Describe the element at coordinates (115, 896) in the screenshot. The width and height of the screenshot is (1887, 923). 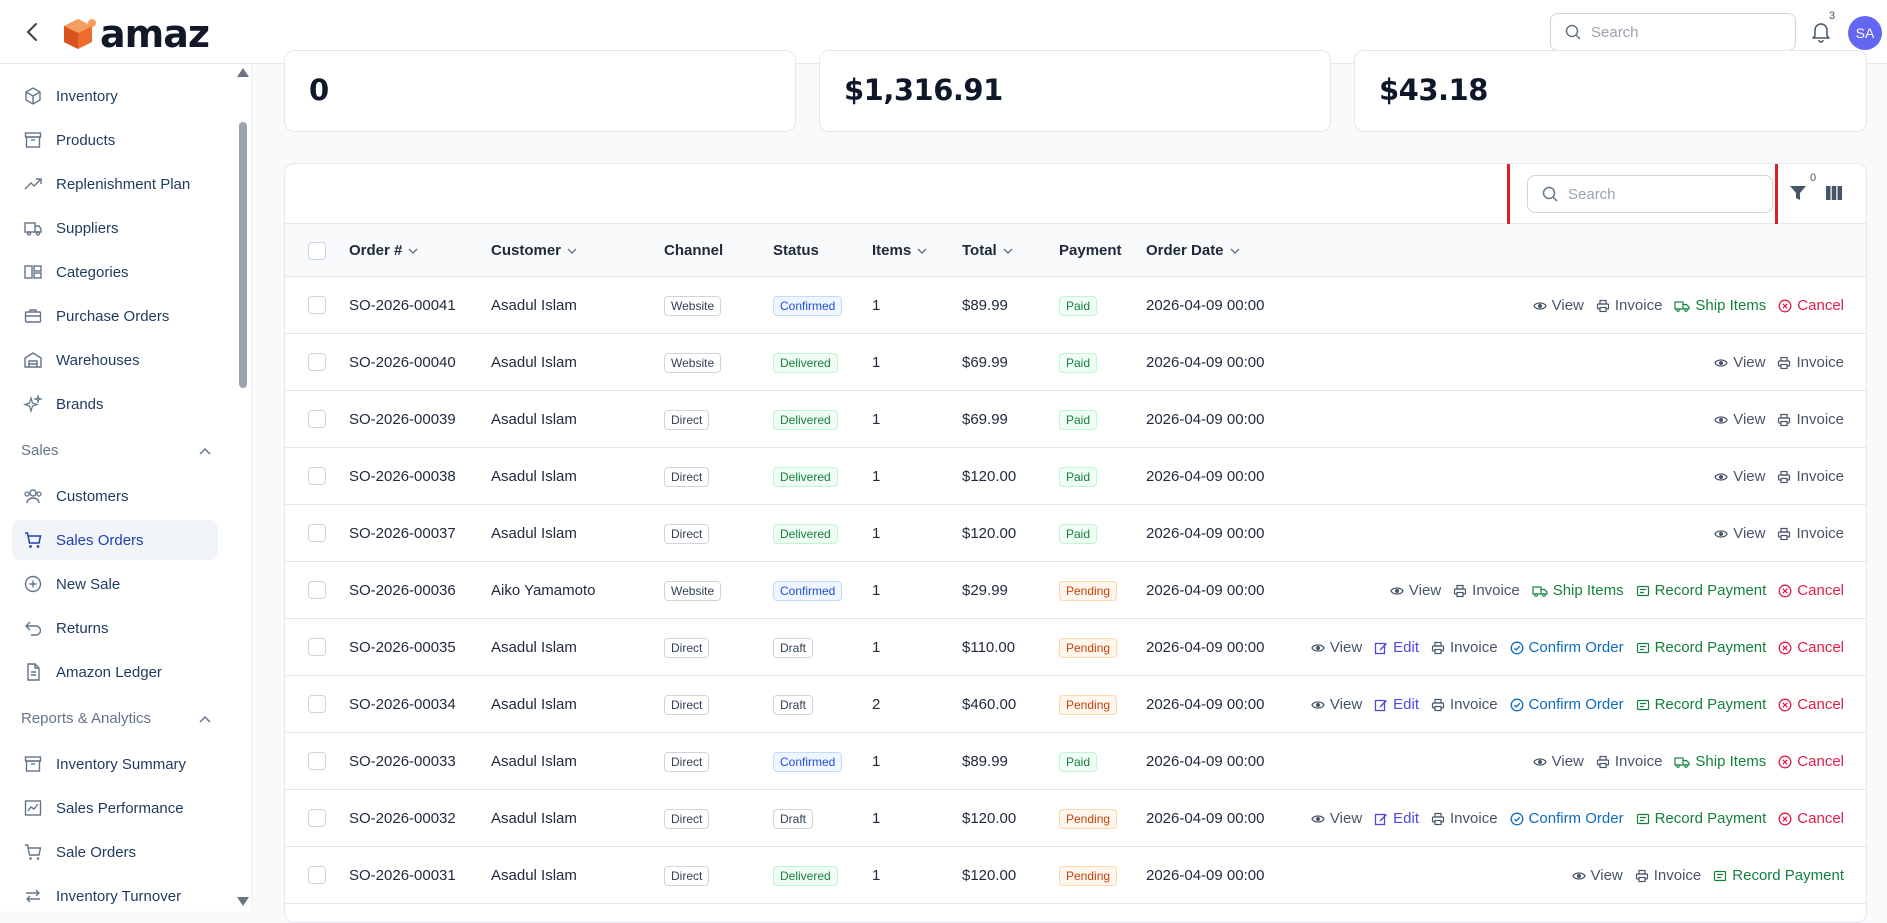
I see `sidebar-item-inventory-turnover: Inventory Turnover` at that location.